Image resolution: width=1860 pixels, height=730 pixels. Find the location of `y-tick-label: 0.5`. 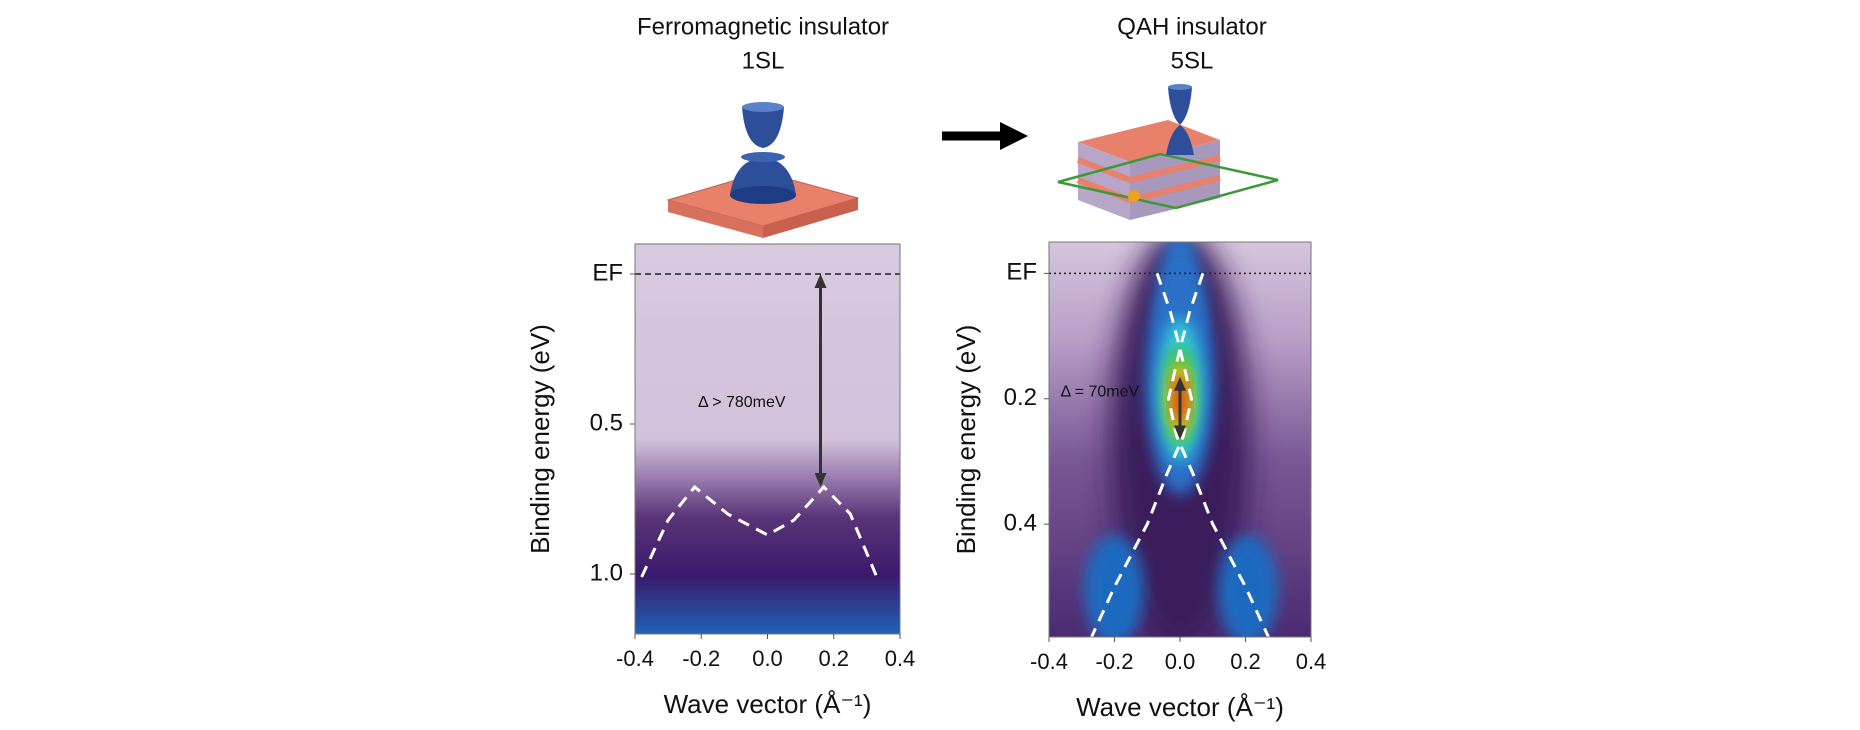

y-tick-label: 0.5 is located at coordinates (606, 422).